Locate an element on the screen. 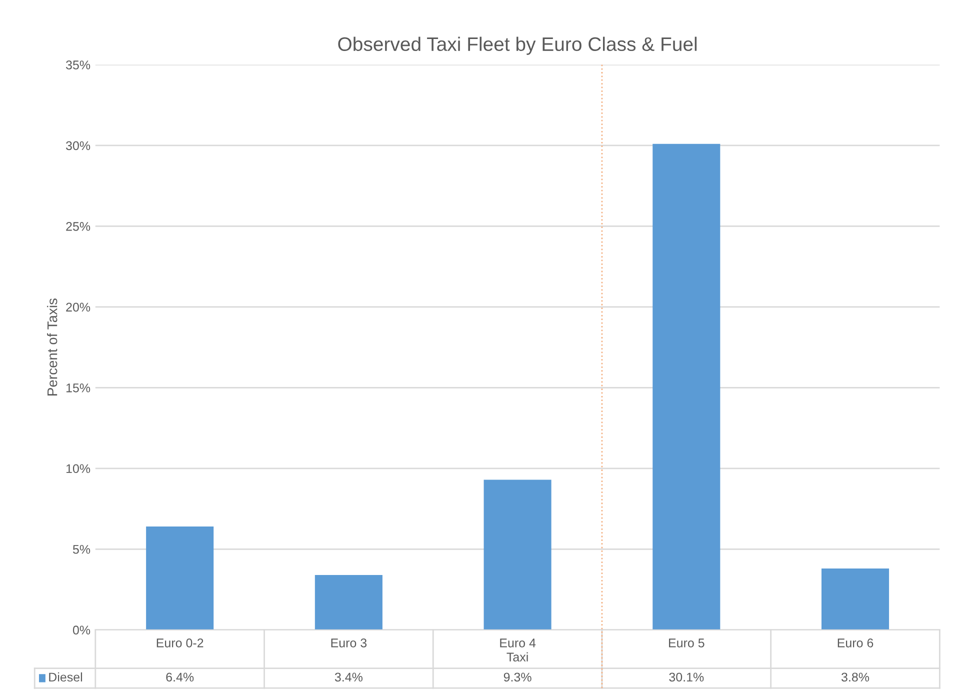 Image resolution: width=954 pixels, height=696 pixels. data-label: 3.8% is located at coordinates (855, 677).